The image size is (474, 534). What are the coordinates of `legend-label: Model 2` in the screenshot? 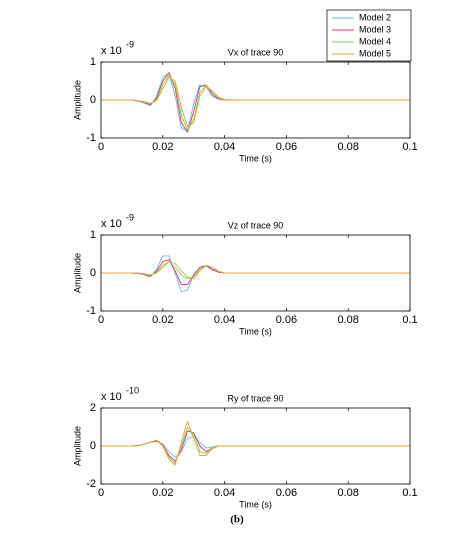 It's located at (375, 17).